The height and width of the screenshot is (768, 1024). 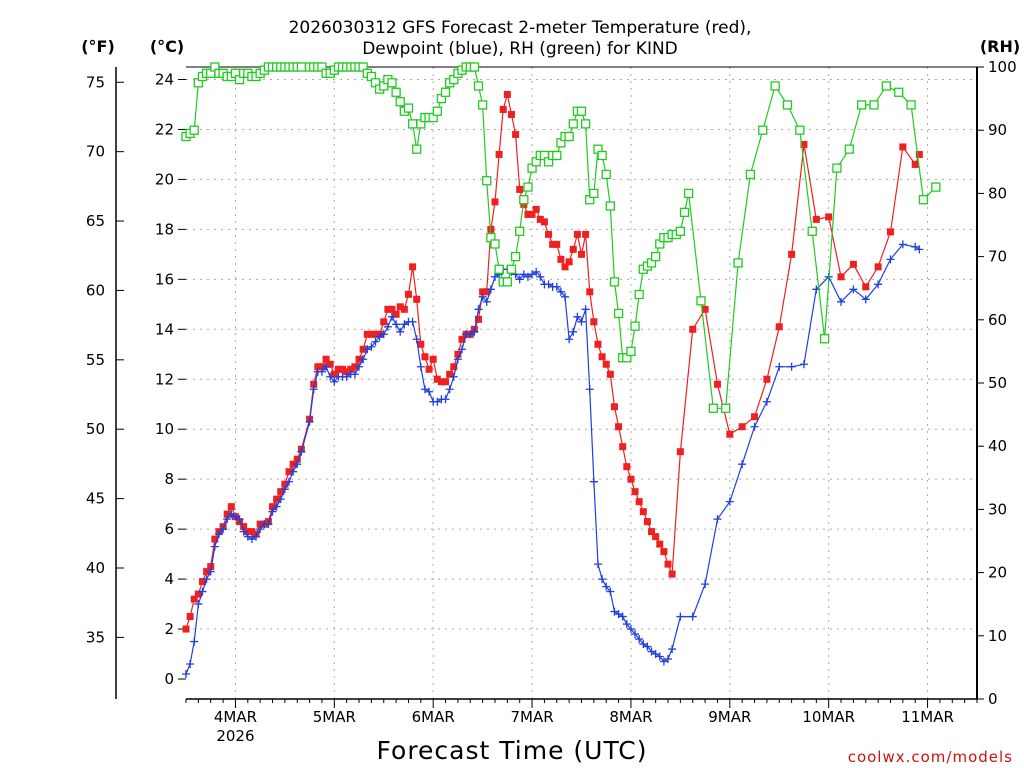 What do you see at coordinates (95, 82) in the screenshot?
I see `fahrenheit-tick-label: 75` at bounding box center [95, 82].